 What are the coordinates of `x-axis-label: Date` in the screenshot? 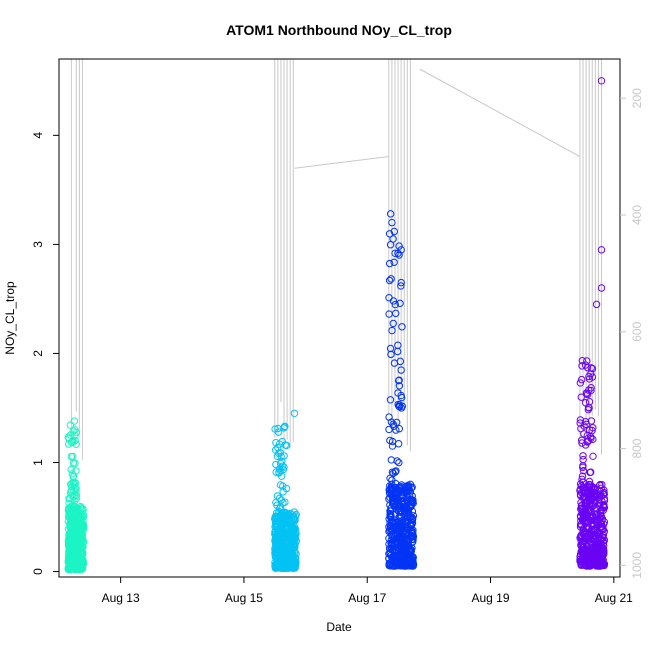 It's located at (339, 627).